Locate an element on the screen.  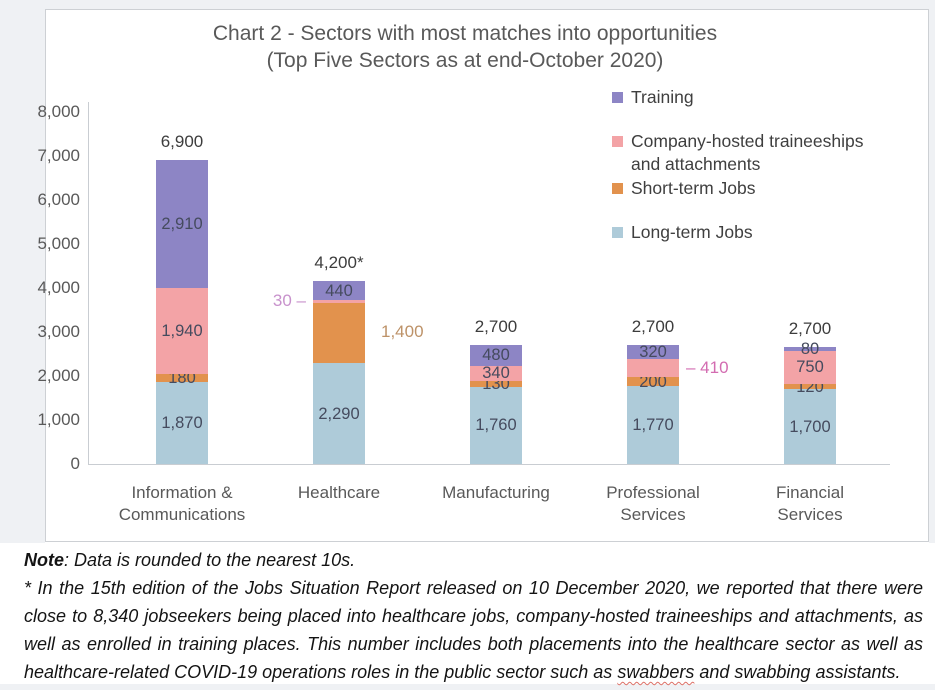
legend-item-training: Training is located at coordinates (768, 97).